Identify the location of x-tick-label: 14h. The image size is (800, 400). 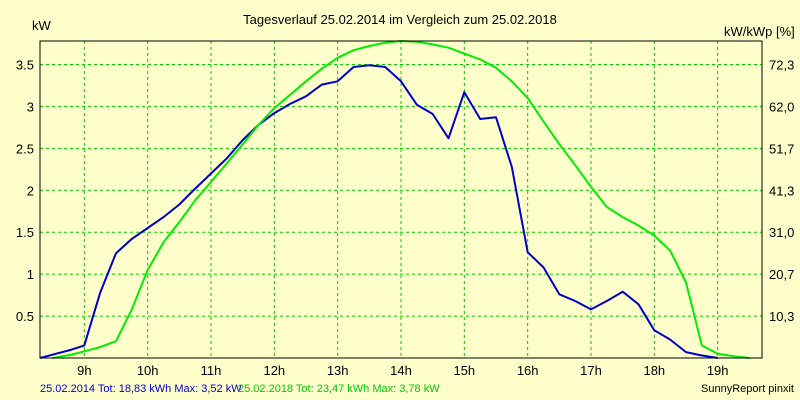
(401, 370).